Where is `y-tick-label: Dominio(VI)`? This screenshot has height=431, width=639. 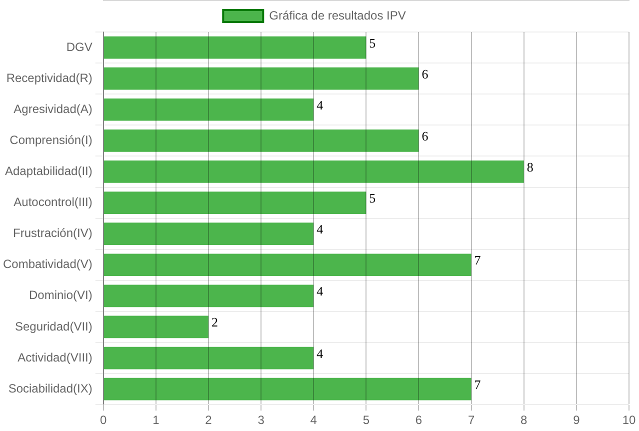
y-tick-label: Dominio(VI) is located at coordinates (60, 295).